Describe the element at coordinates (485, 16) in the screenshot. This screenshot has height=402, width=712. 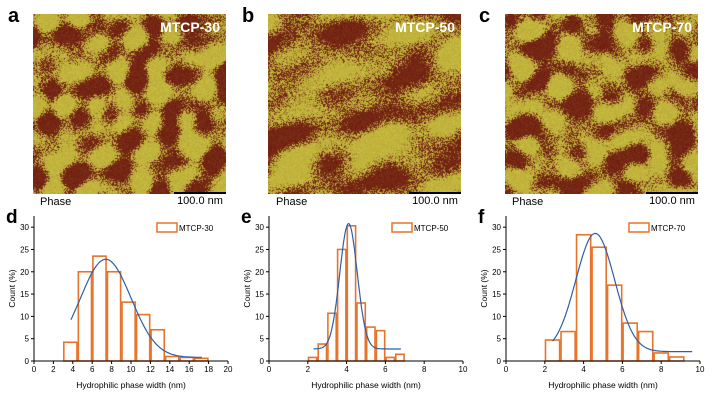
I see `panel-label-c: c` at that location.